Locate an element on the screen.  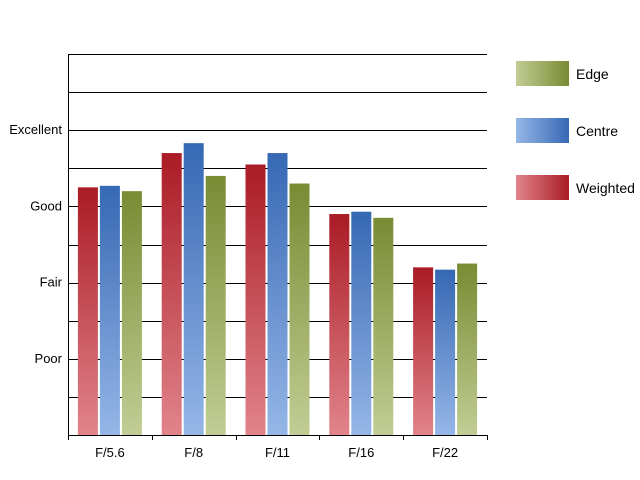
legend-swatch-edge is located at coordinates (542, 73).